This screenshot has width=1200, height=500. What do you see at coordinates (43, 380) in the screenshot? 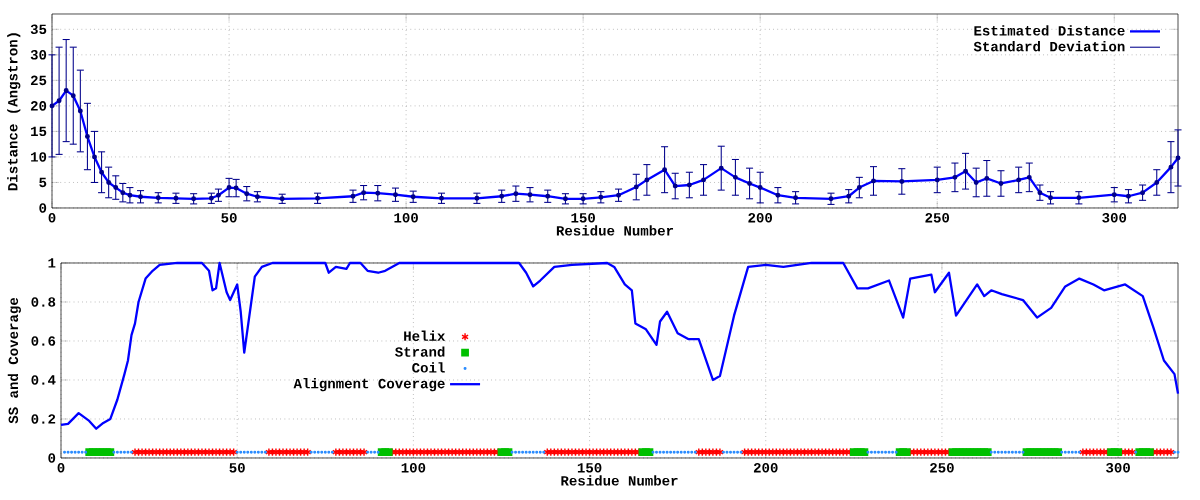
I see `y-tick-label: 0.4` at bounding box center [43, 380].